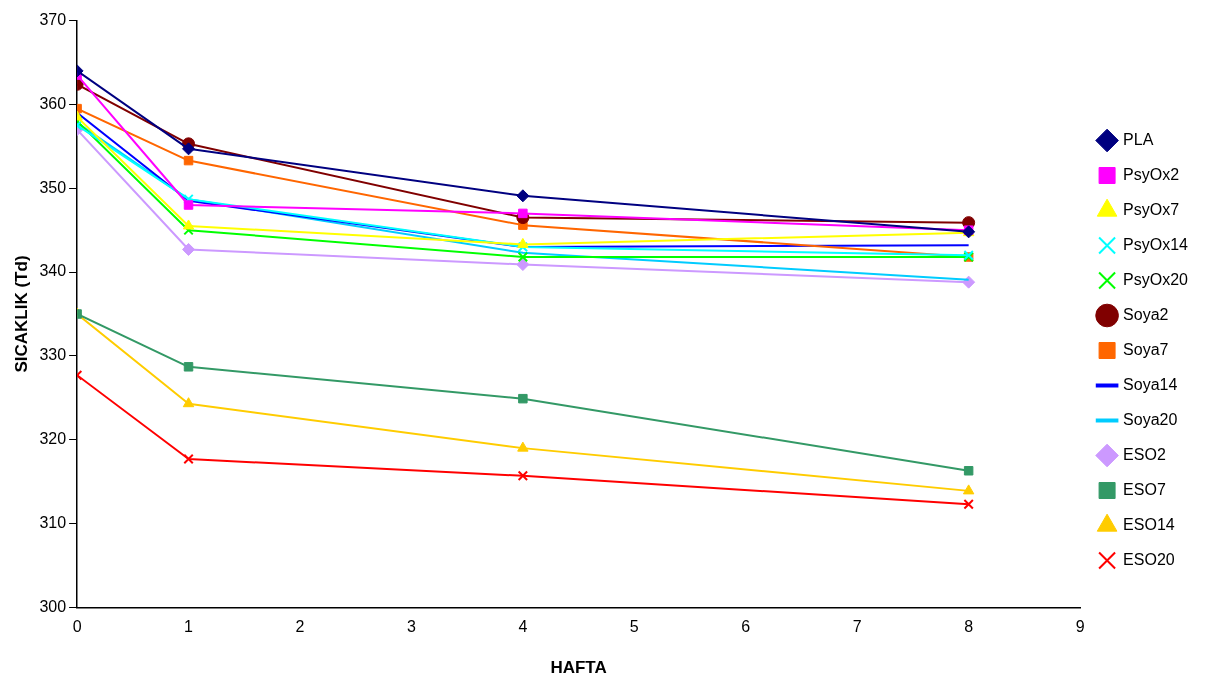 This screenshot has width=1219, height=695. I want to click on legend-label: ESO20, so click(1149, 559).